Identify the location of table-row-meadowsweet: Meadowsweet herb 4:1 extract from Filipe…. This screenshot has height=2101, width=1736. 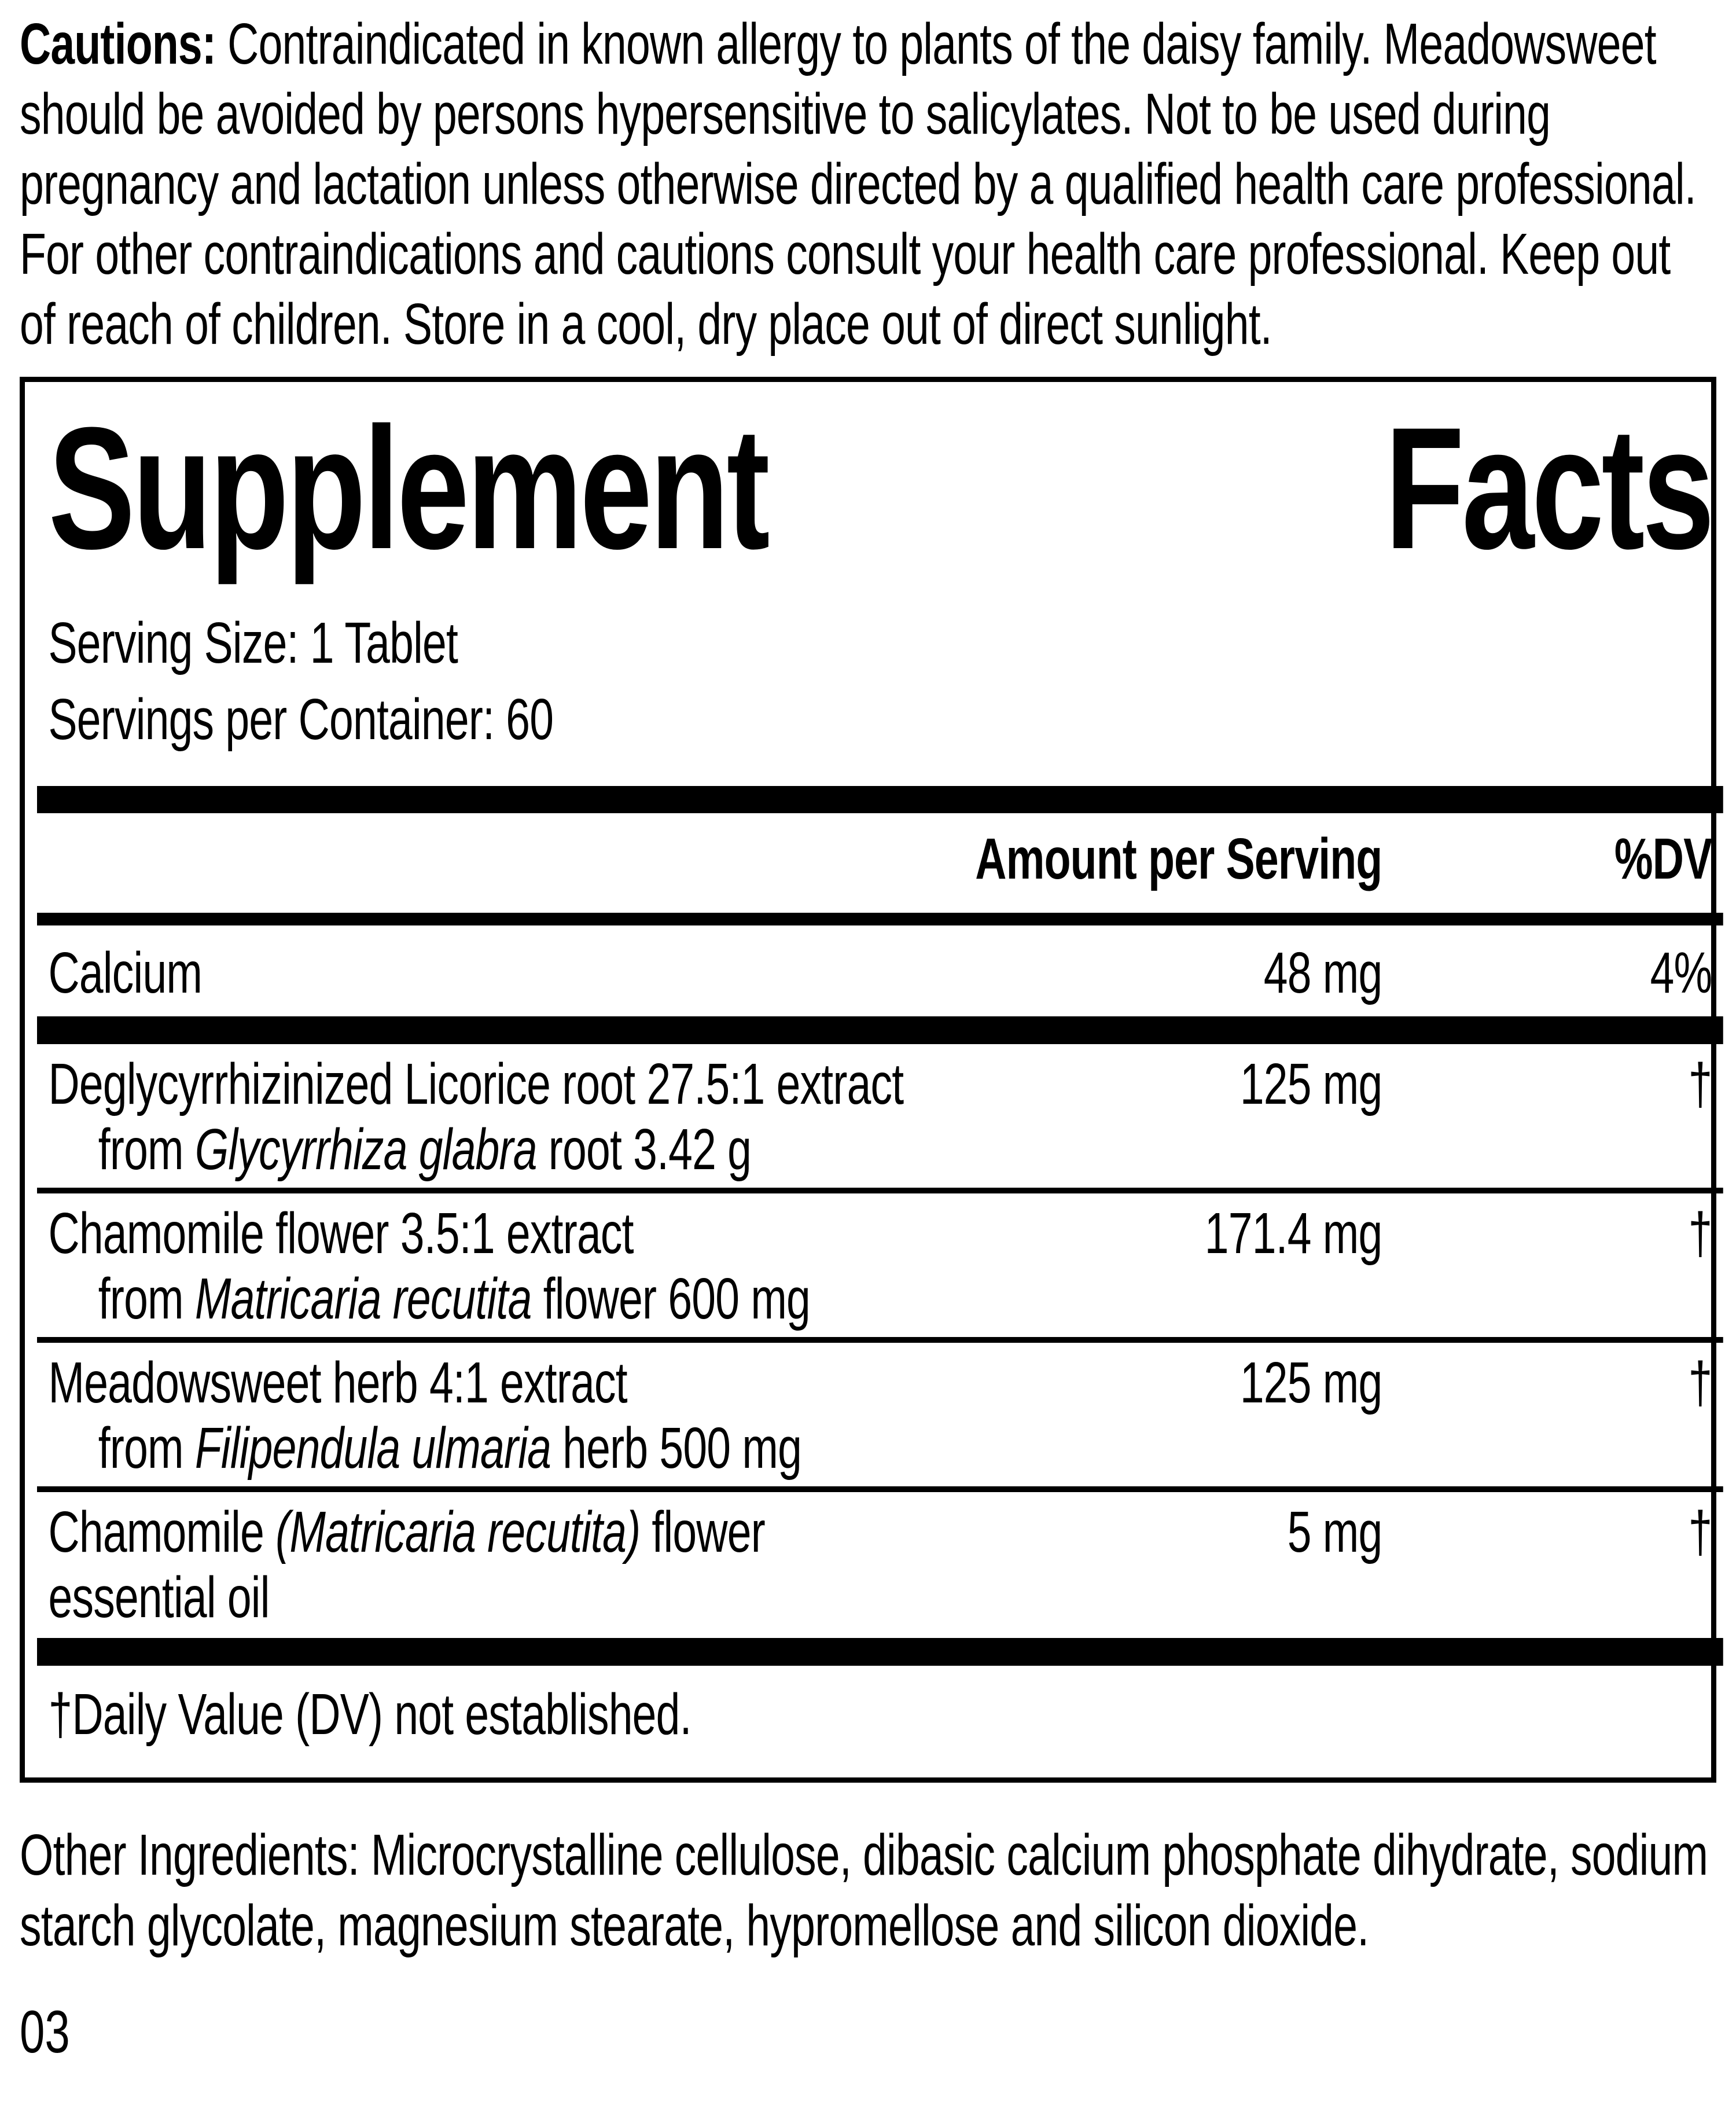
(880, 1414).